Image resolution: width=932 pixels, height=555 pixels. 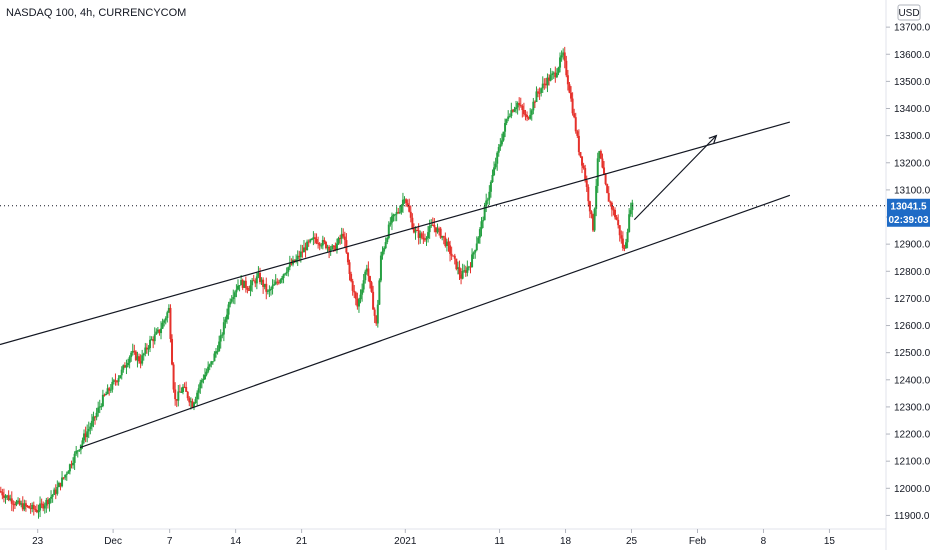 What do you see at coordinates (908, 206) in the screenshot?
I see `price-tag-value: 13041.5` at bounding box center [908, 206].